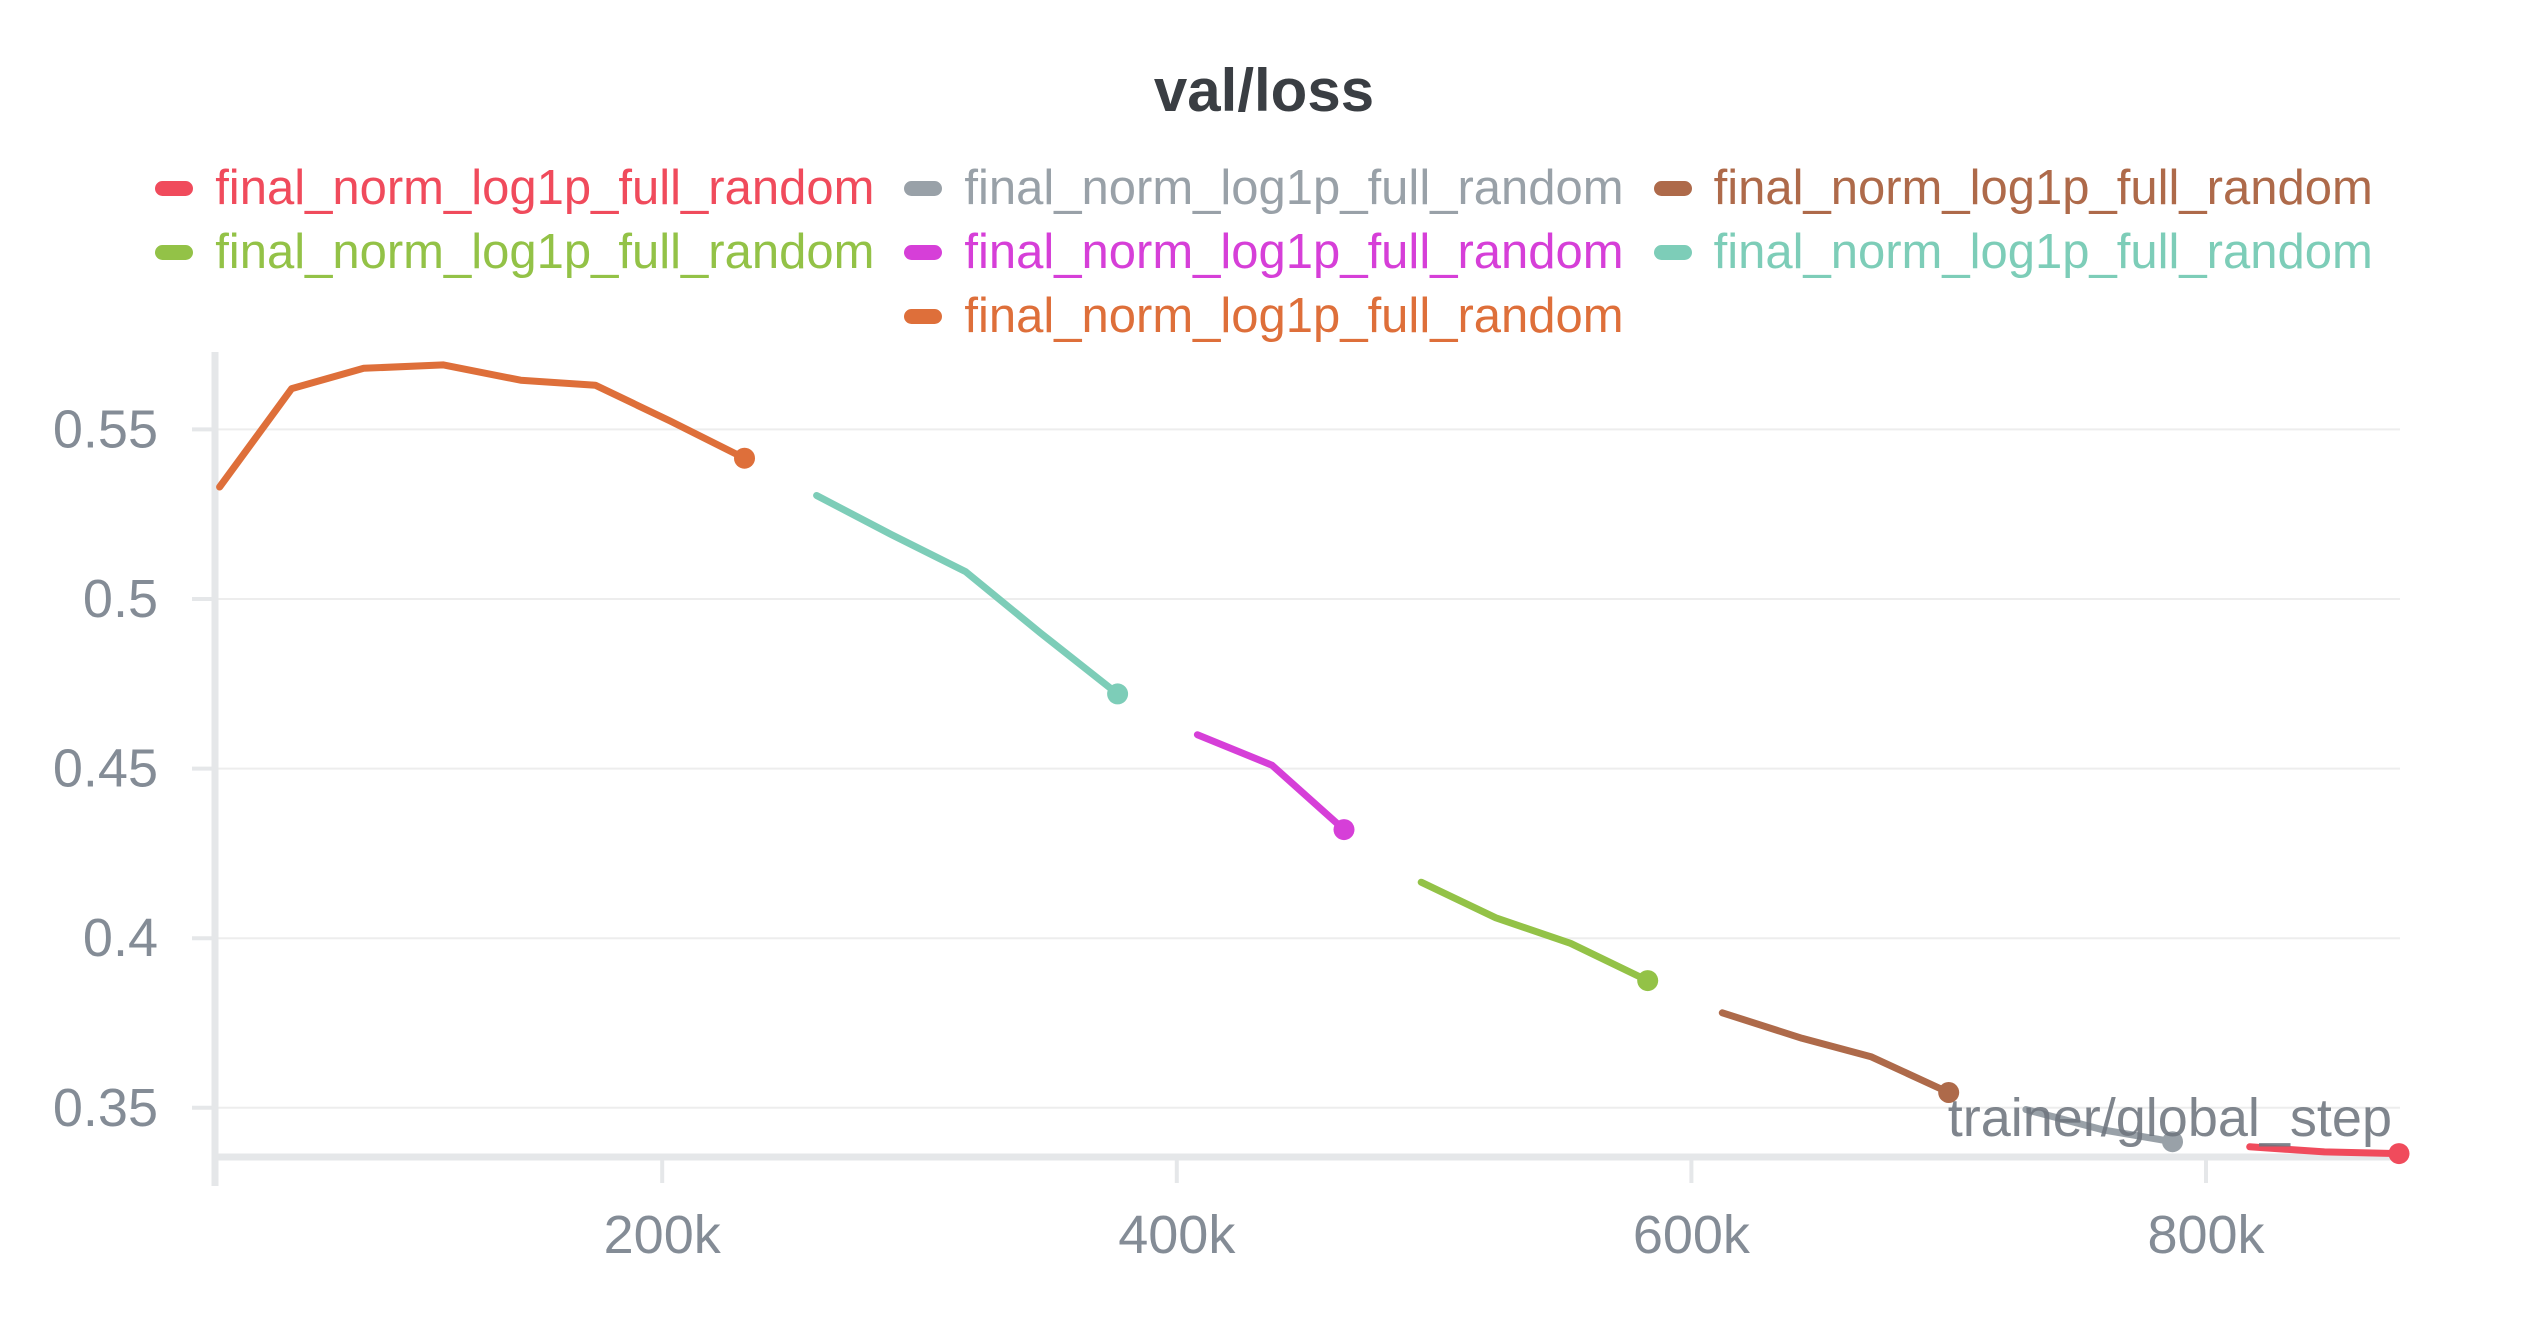 Image resolution: width=2528 pixels, height=1328 pixels. Describe the element at coordinates (120, 599) in the screenshot. I see `y-tick-label: 0.5` at that location.